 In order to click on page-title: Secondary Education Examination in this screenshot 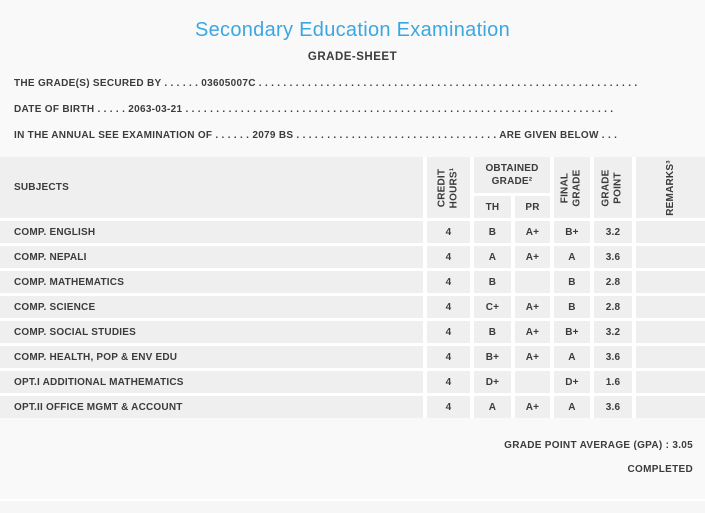, I will do `click(352, 30)`.